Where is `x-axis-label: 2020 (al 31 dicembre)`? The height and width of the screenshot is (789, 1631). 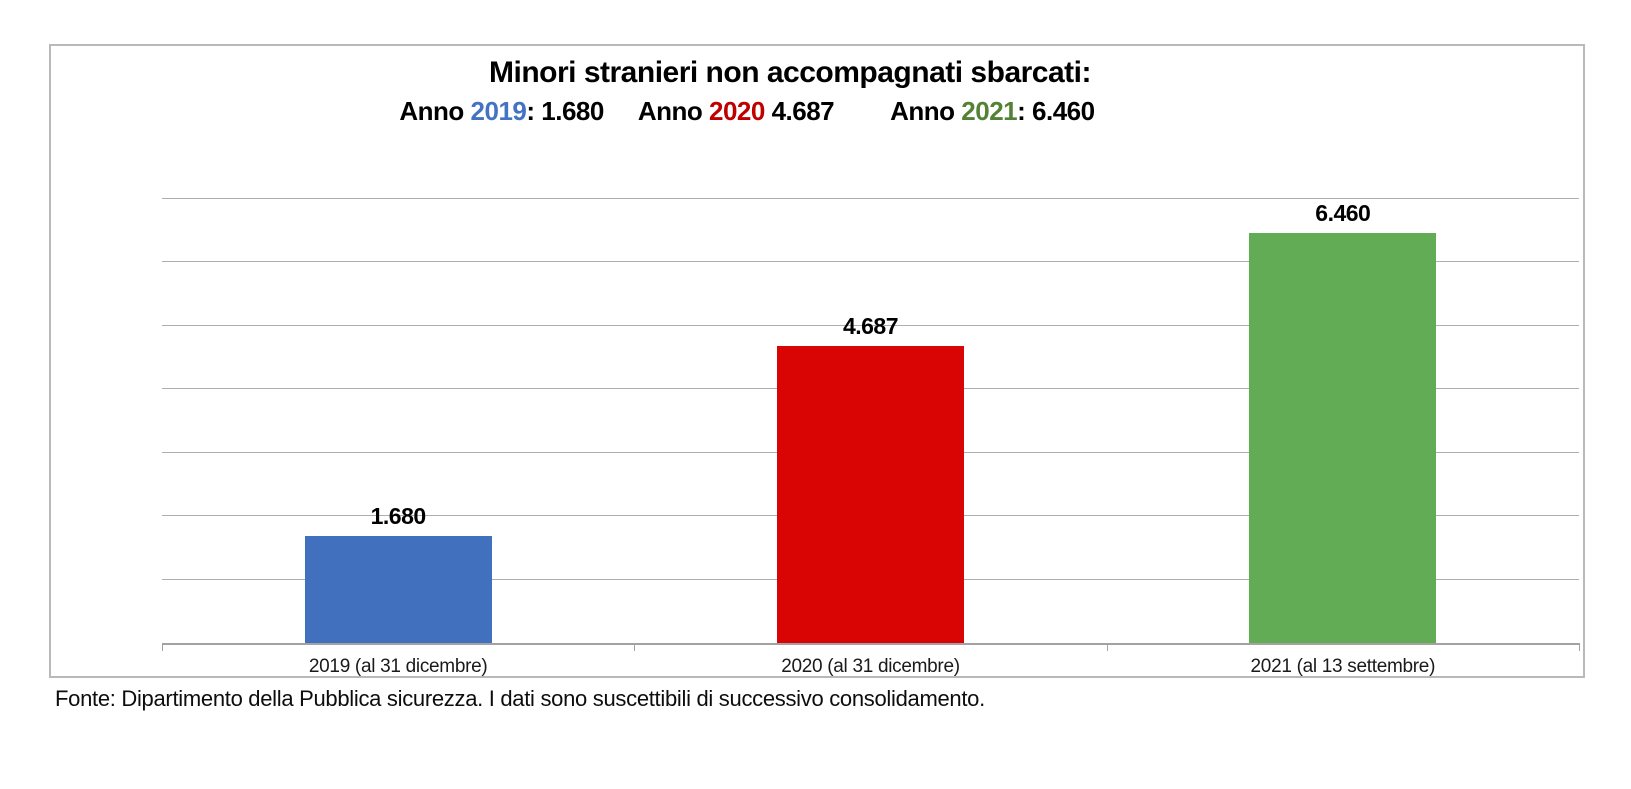
x-axis-label: 2020 (al 31 dicembre) is located at coordinates (870, 666).